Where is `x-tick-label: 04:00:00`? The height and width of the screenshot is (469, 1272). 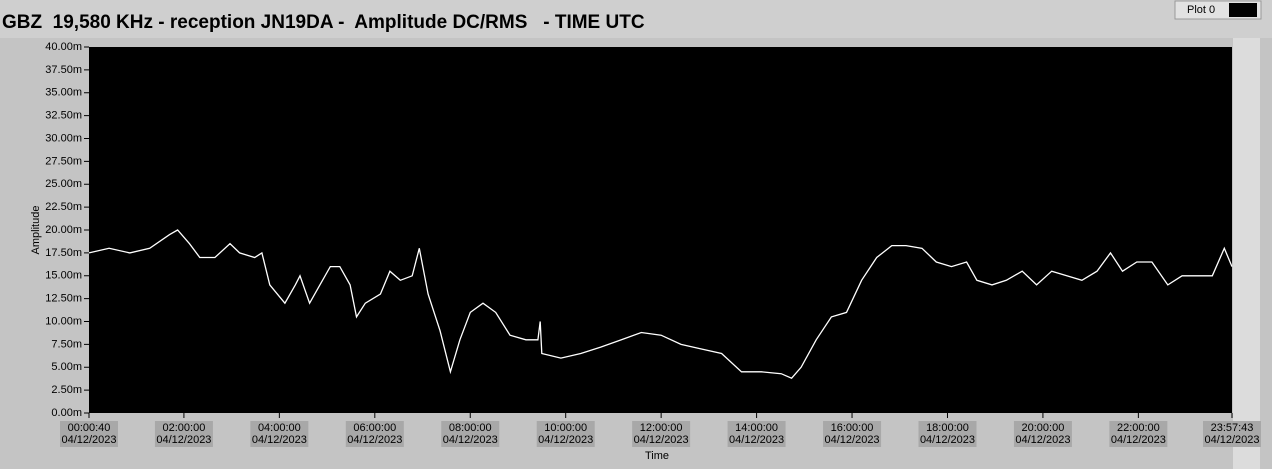
x-tick-label: 04:00:00 is located at coordinates (279, 428).